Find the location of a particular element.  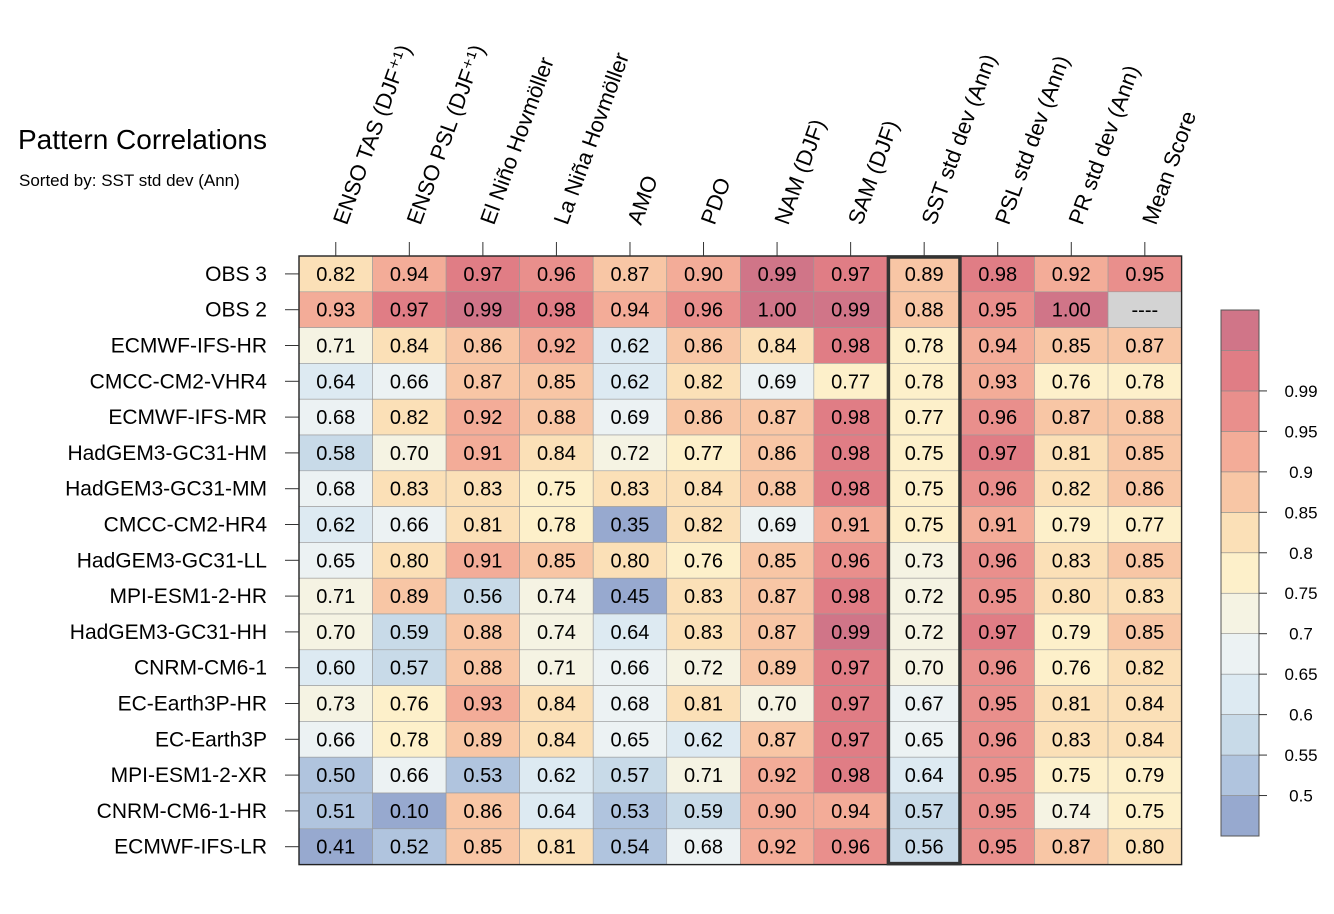

colorbar-tick-label: 0.5 is located at coordinates (1301, 796).